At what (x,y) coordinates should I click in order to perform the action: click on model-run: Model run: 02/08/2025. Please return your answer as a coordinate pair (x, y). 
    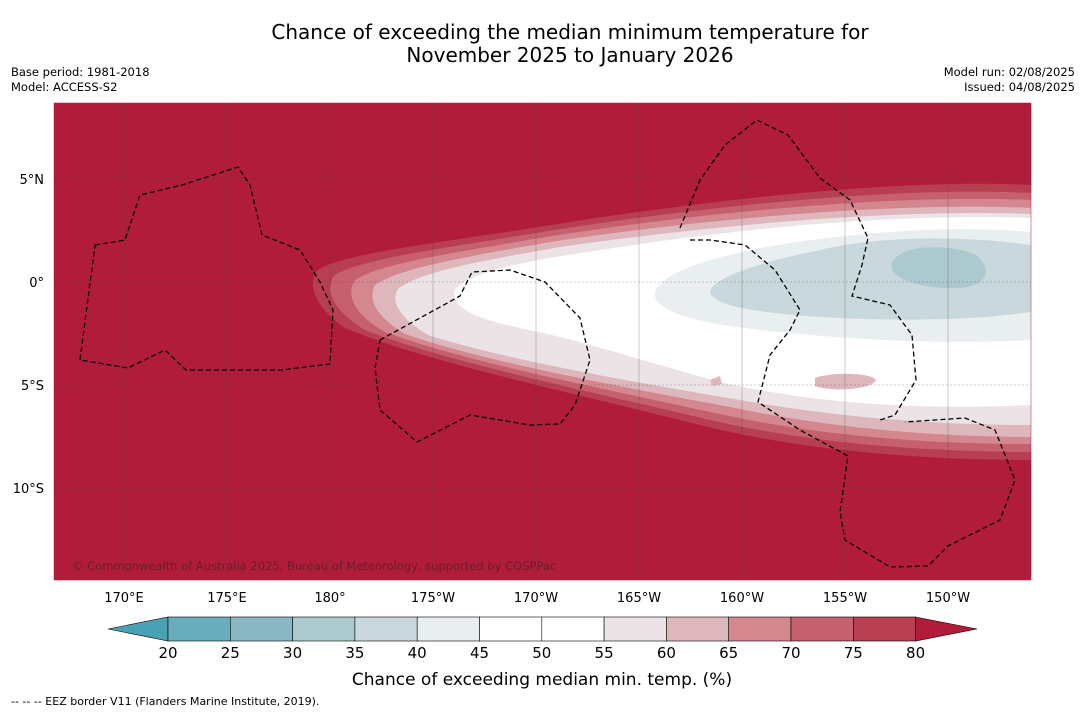
    Looking at the image, I should click on (1009, 72).